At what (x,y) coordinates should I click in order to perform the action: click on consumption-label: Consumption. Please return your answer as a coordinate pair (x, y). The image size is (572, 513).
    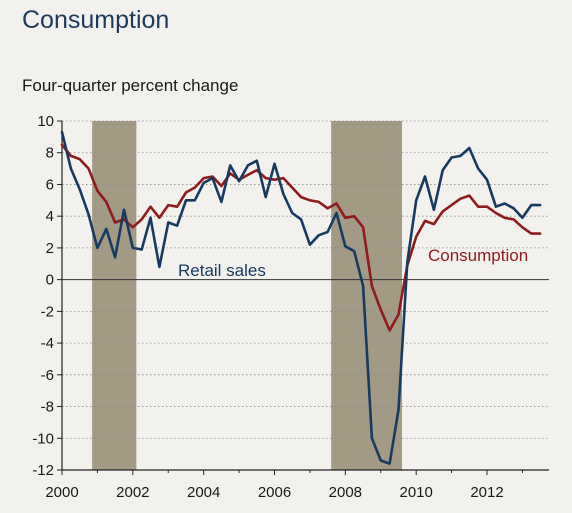
    Looking at the image, I should click on (478, 255).